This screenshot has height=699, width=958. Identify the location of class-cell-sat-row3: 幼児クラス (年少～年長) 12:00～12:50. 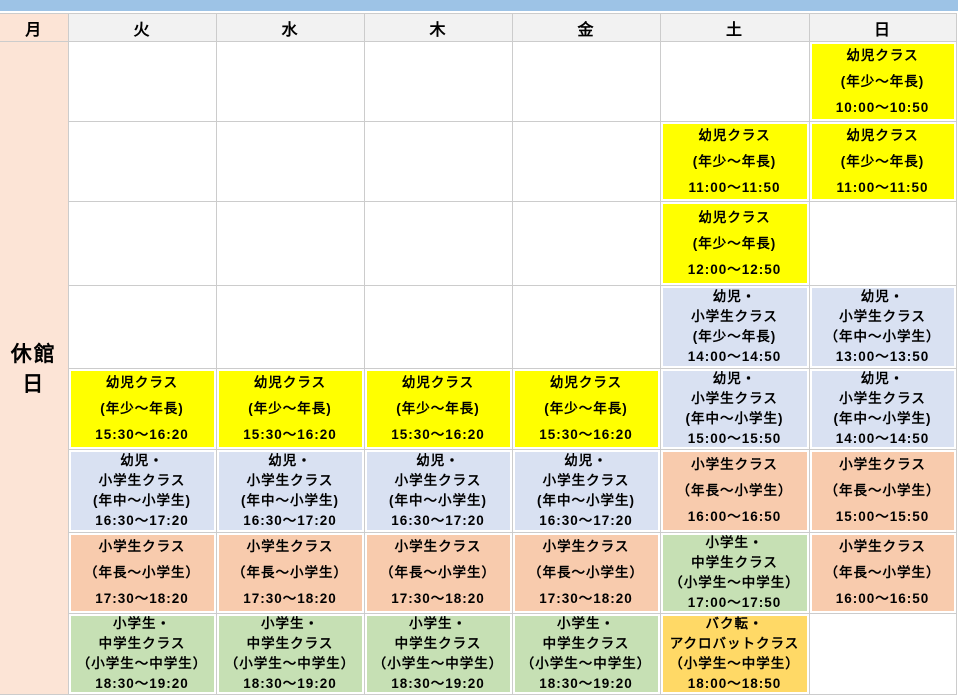
(734, 243).